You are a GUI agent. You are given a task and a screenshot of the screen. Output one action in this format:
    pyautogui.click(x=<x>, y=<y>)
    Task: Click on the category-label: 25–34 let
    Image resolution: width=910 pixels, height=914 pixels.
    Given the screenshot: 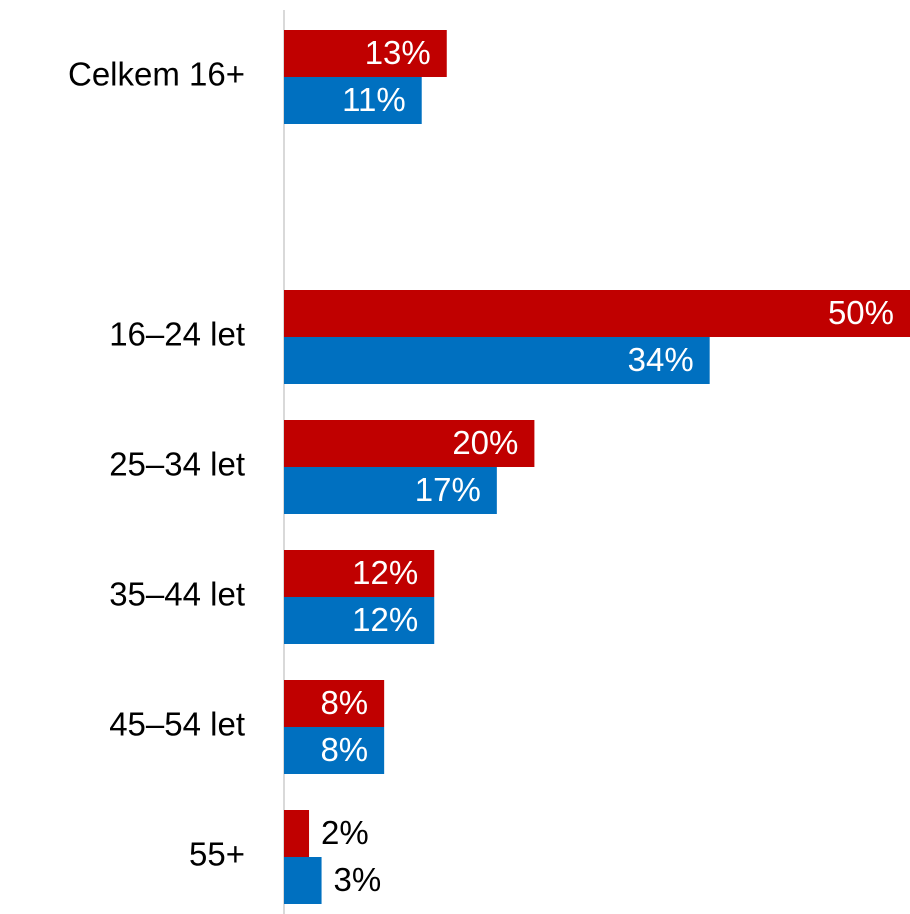 What is the action you would take?
    pyautogui.click(x=177, y=464)
    